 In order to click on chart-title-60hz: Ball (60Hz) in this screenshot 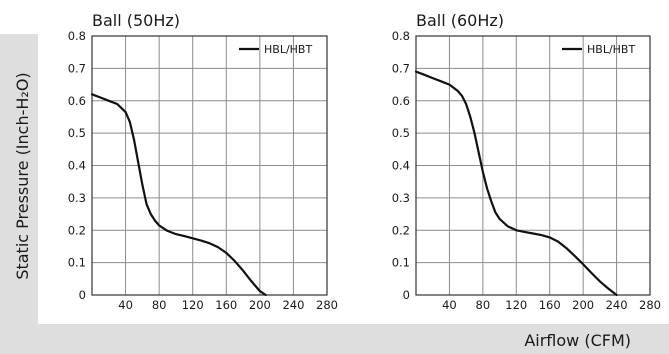, I will do `click(460, 20)`.